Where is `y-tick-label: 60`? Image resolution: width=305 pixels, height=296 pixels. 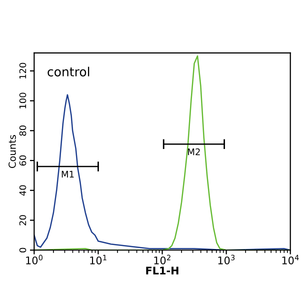 y-tick-label: 60 is located at coordinates (22, 160).